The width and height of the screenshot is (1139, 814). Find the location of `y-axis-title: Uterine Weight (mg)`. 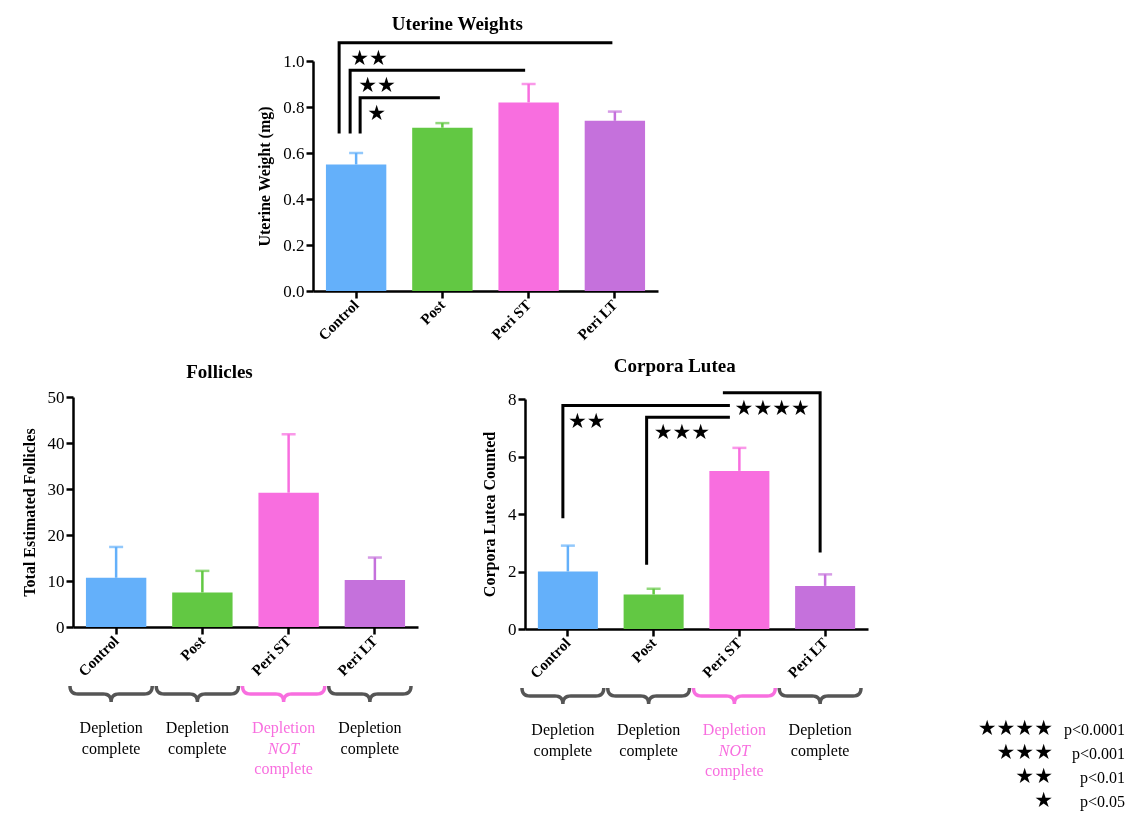

y-axis-title: Uterine Weight (mg) is located at coordinates (265, 176).